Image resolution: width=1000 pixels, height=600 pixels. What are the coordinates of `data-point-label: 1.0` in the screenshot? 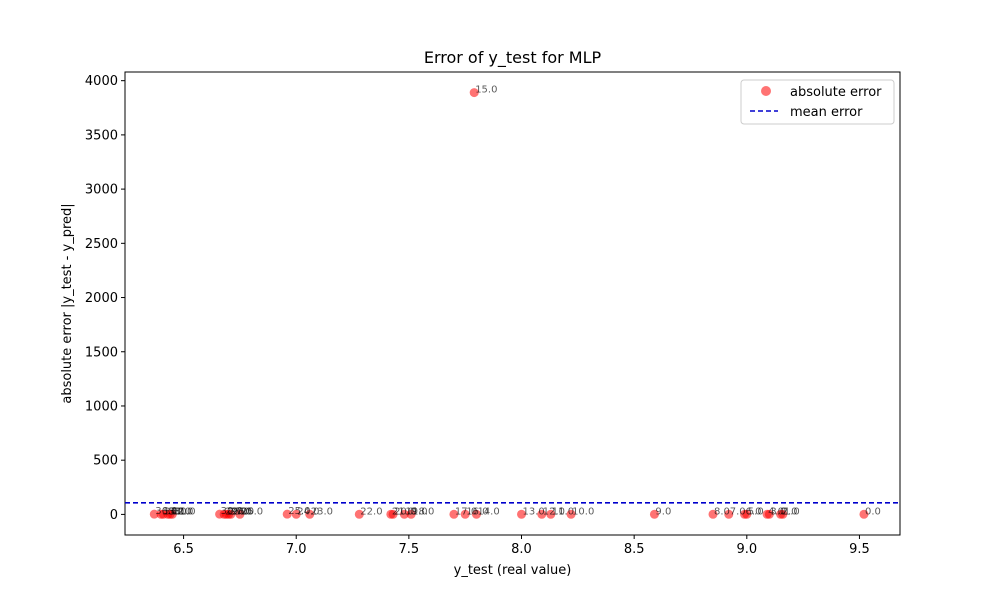 It's located at (792, 511).